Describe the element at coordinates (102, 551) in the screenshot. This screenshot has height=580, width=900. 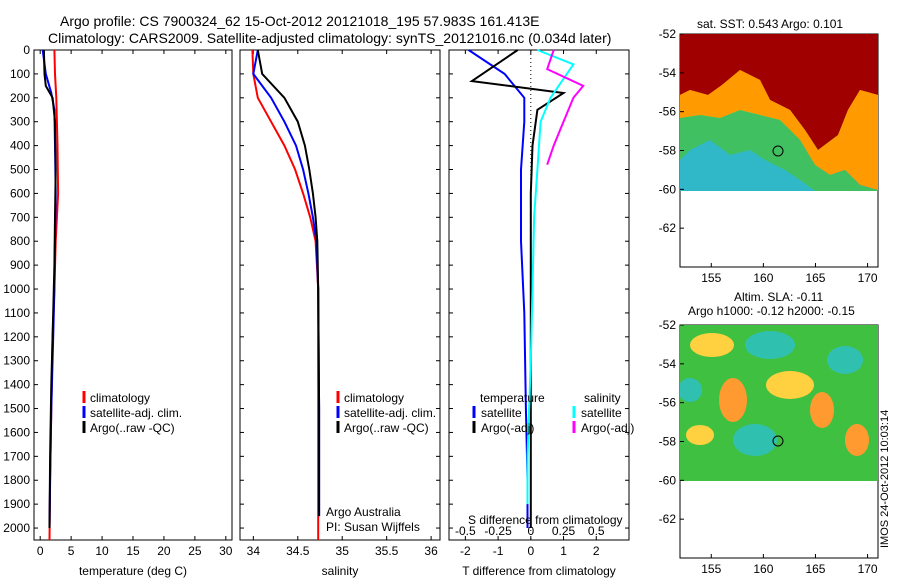
I see `x-tick-label: 10` at that location.